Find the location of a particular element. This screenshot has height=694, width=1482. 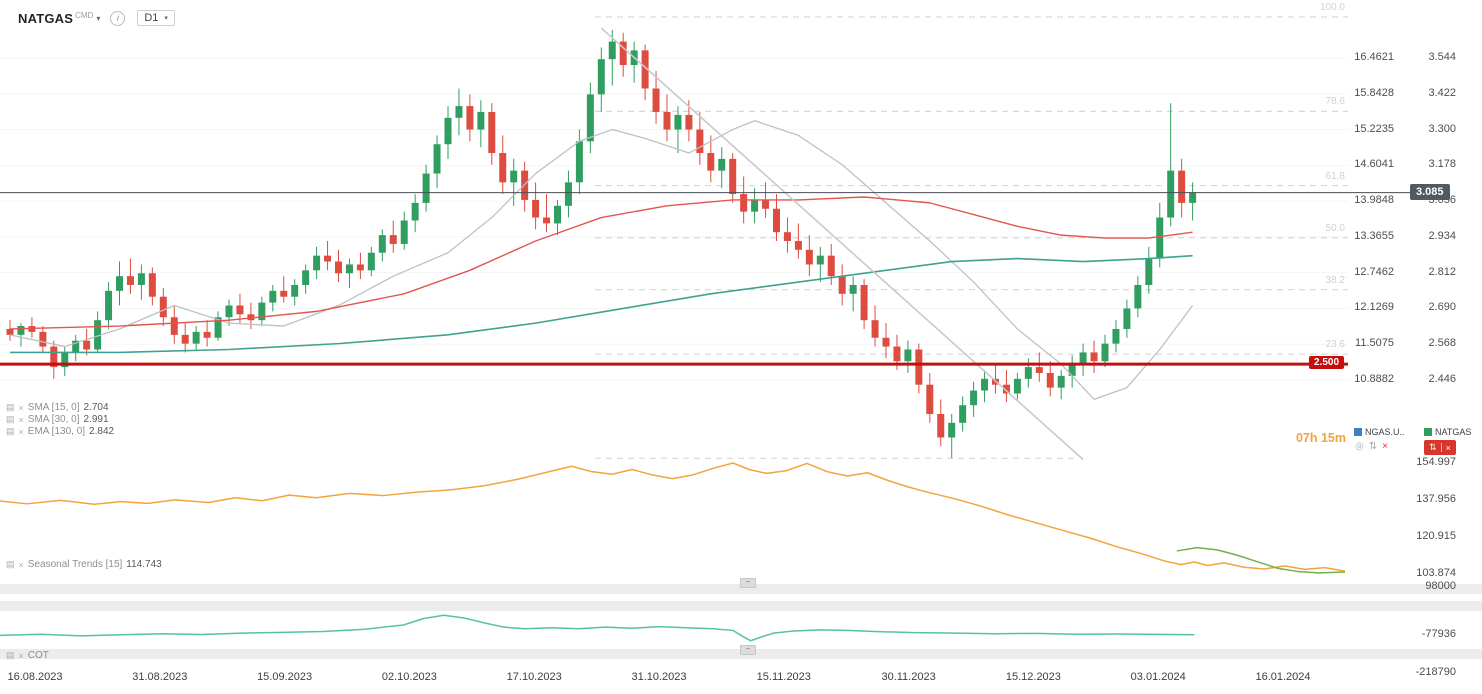

indicator-label: Seasonal Trends [15] is located at coordinates (75, 564).